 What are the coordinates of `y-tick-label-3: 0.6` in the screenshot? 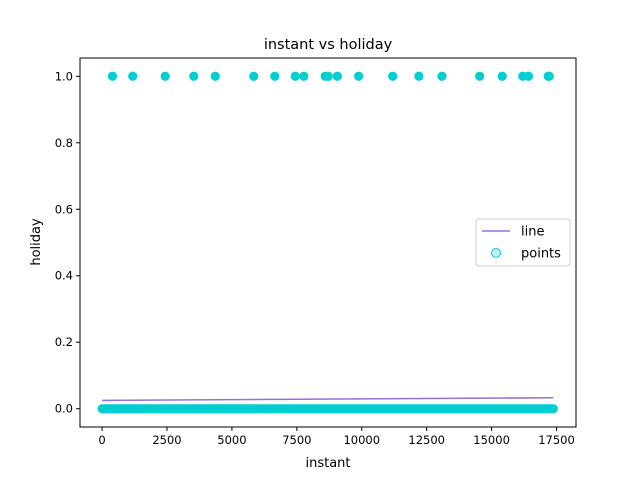 It's located at (64, 209).